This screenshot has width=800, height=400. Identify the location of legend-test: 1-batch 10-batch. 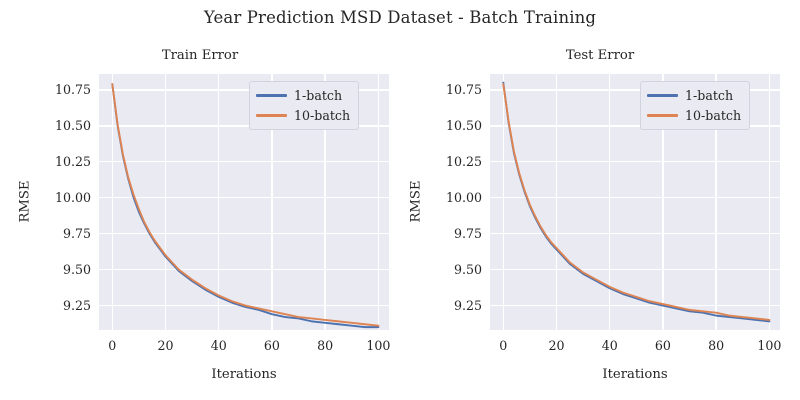
(695, 105).